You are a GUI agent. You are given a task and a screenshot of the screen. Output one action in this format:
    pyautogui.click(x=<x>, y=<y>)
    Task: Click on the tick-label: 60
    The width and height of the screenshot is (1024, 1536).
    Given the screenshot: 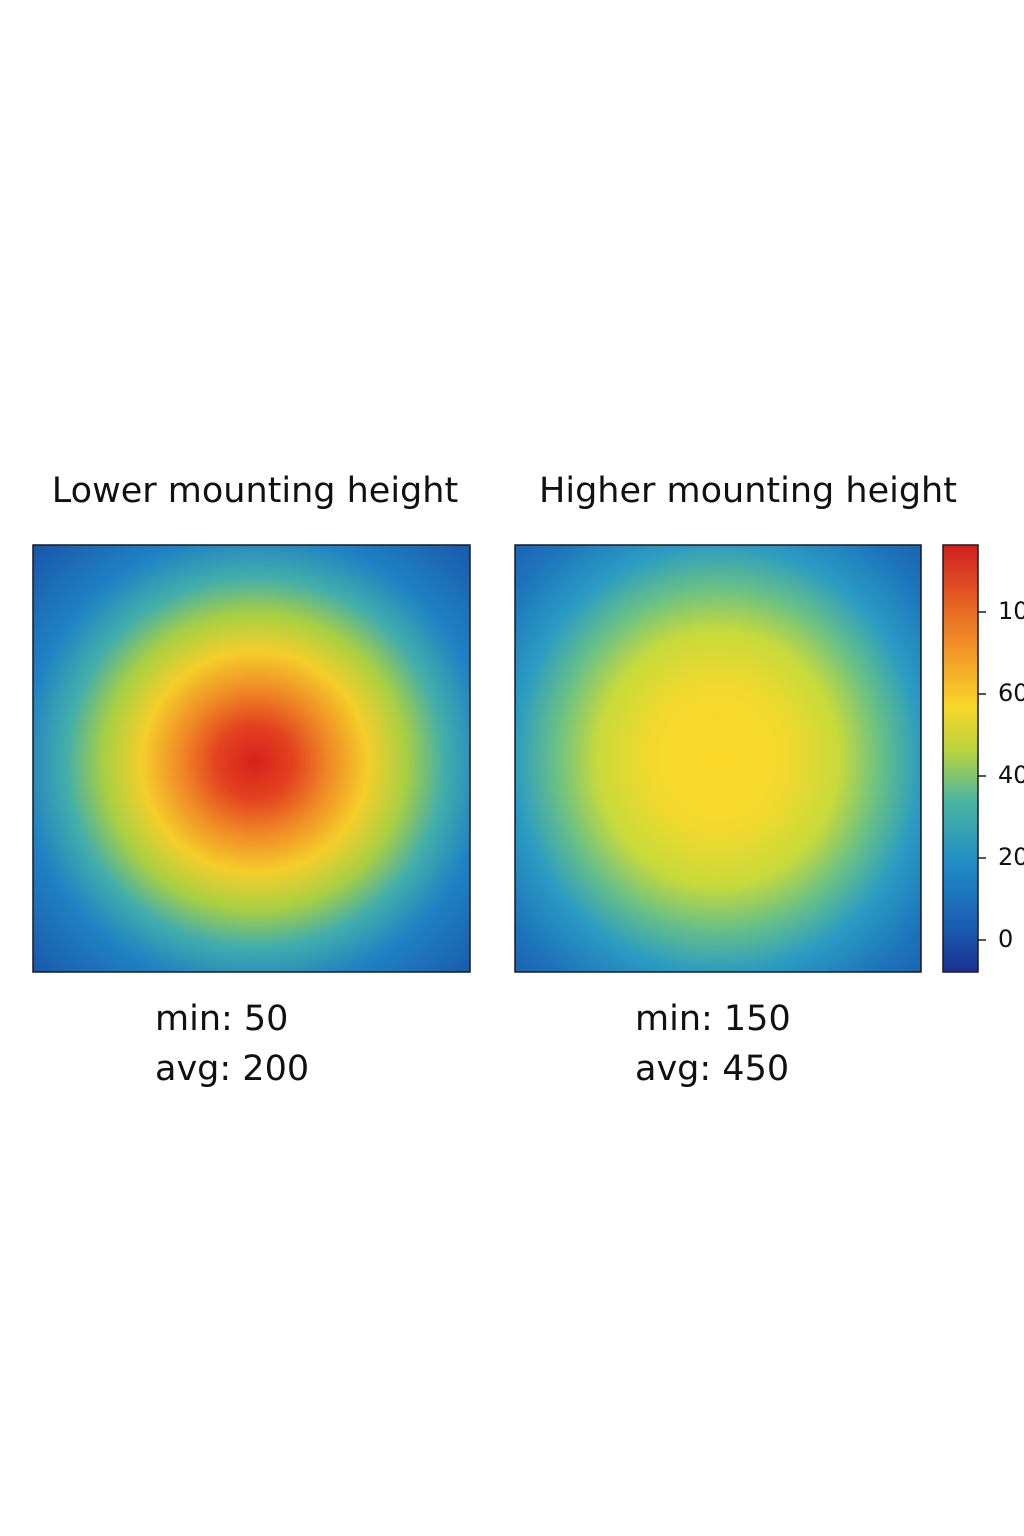 What is the action you would take?
    pyautogui.click(x=1011, y=693)
    